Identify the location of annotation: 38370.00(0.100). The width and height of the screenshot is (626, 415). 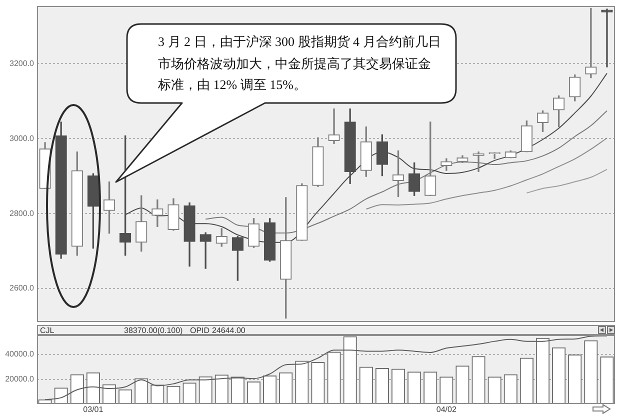
(153, 330).